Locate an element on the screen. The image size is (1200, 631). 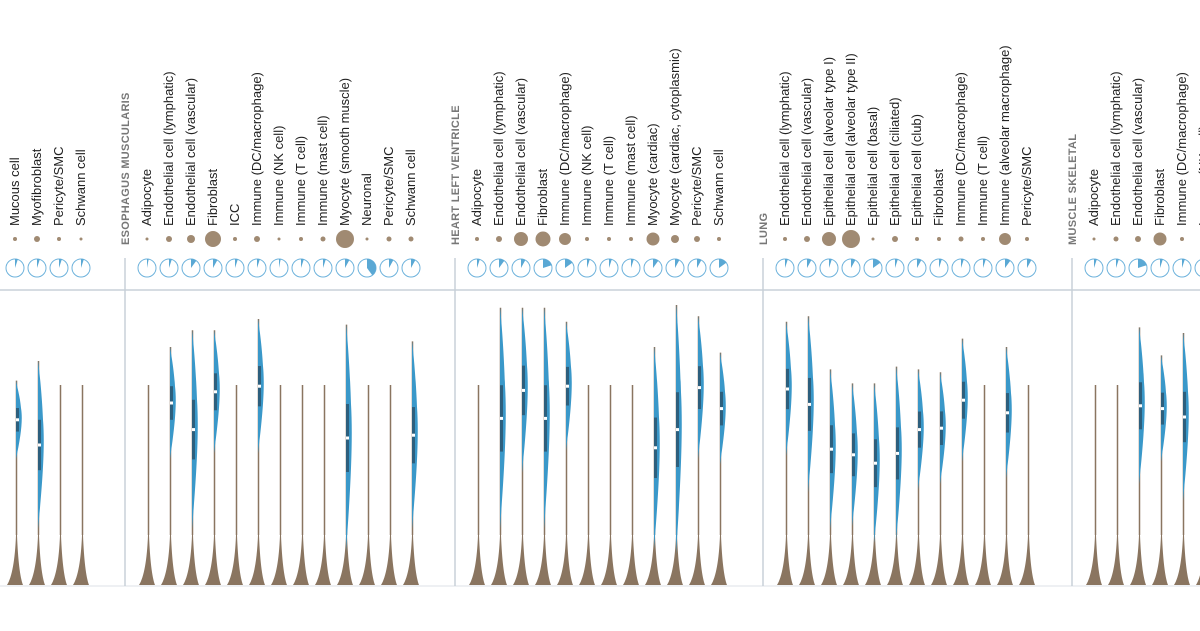
pie-outline is located at coordinates (1197, 268).